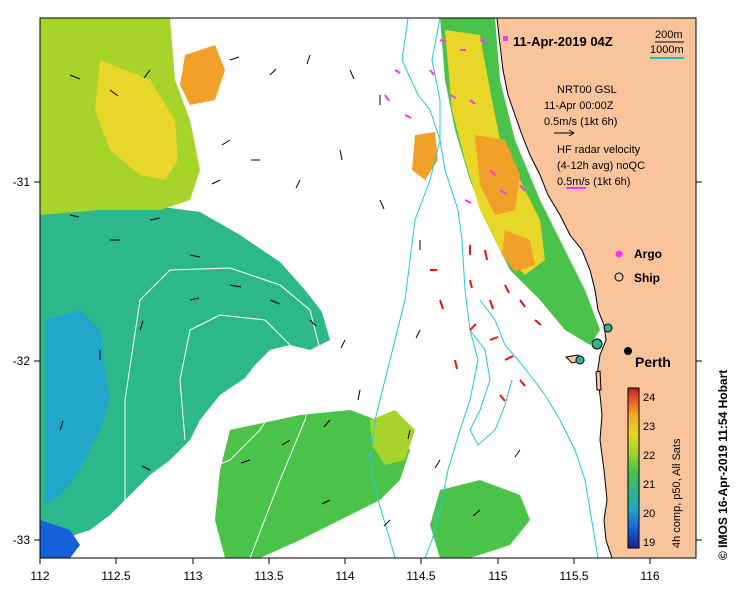 The height and width of the screenshot is (592, 739). I want to click on argo-legend-icon, so click(619, 254).